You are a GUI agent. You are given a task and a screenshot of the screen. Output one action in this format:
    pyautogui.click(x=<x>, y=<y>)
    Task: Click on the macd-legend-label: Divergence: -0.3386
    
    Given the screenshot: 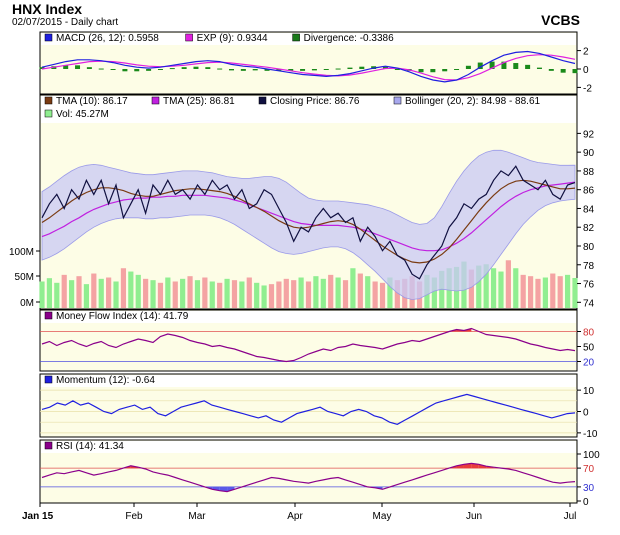 What is the action you would take?
    pyautogui.click(x=349, y=38)
    